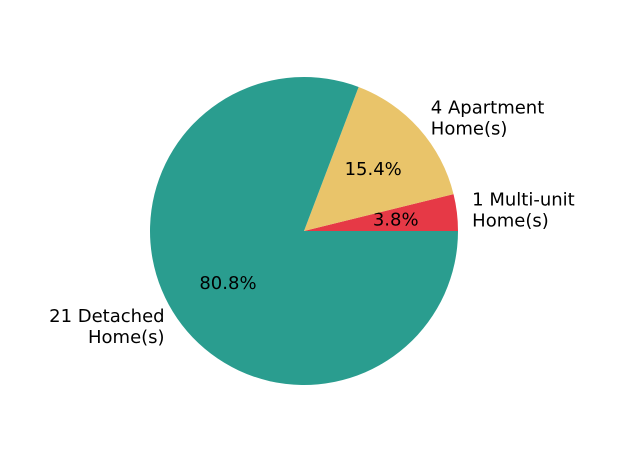 The image size is (622, 464). What do you see at coordinates (523, 200) in the screenshot?
I see `slice-category-label-line: 1 Multi-unit` at bounding box center [523, 200].